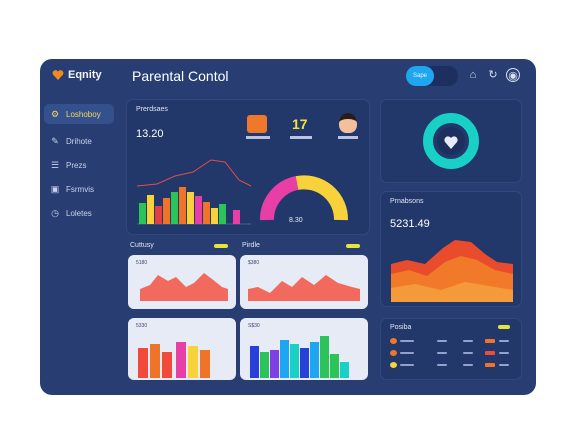 The width and height of the screenshot is (576, 448). I want to click on profile-icon: ◉, so click(513, 75).